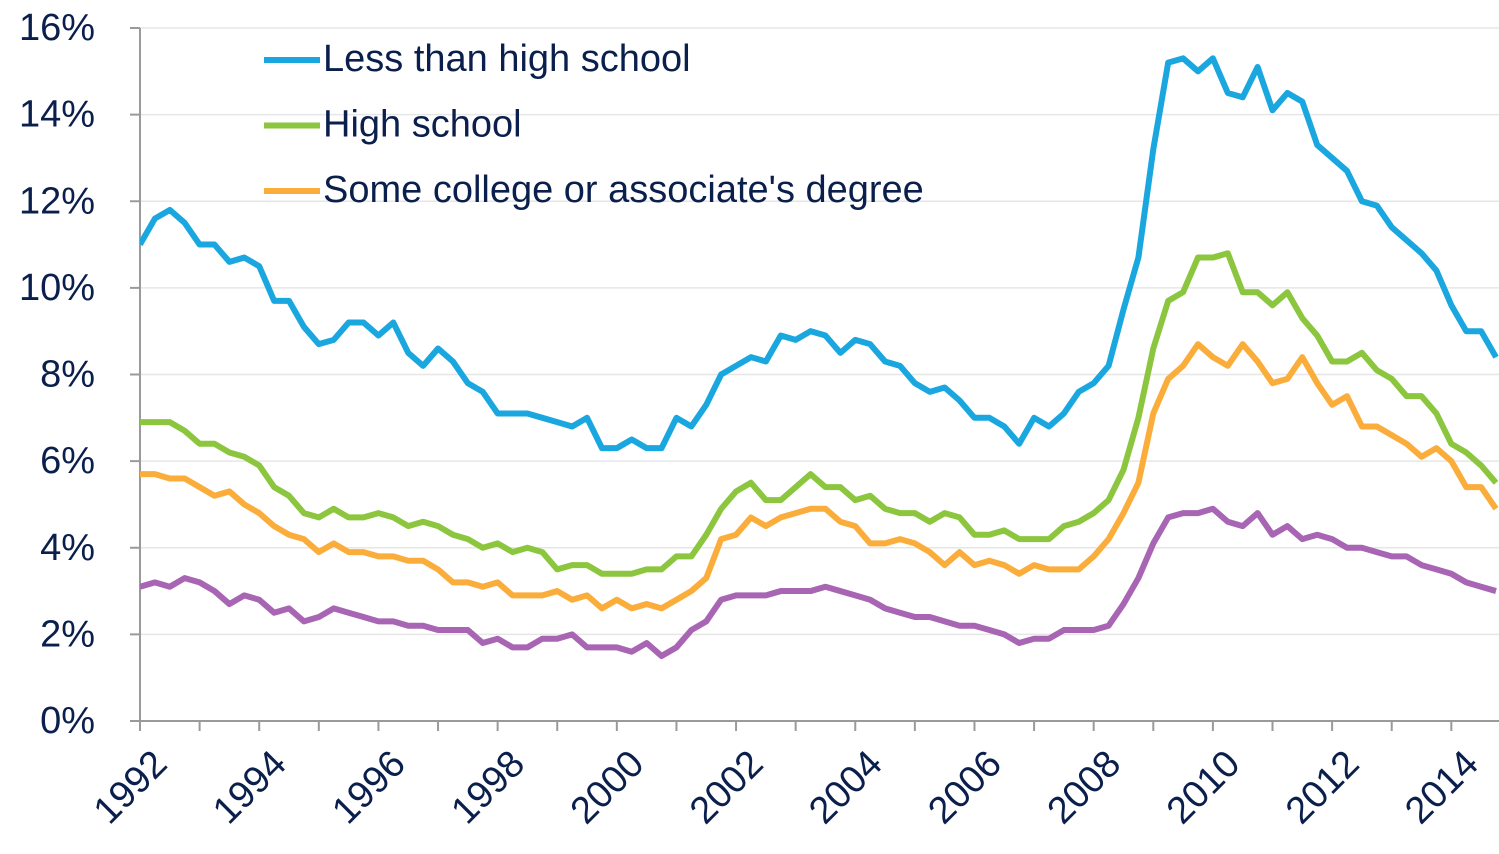 The image size is (1499, 854). I want to click on x-tick-label: 1992, so click(130, 787).